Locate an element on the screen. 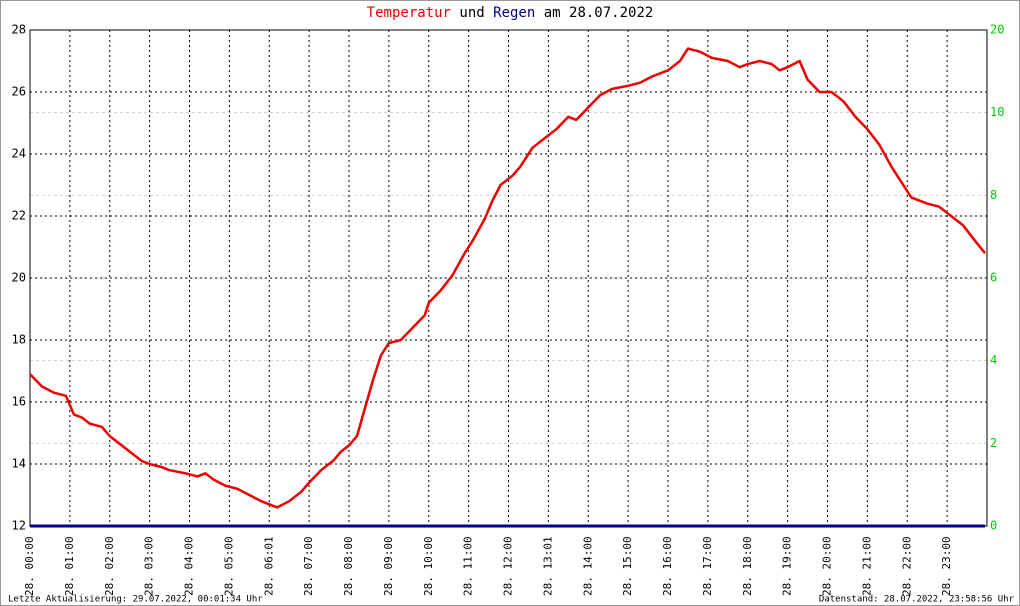 The image size is (1020, 606). y2-tick-label: 2 is located at coordinates (993, 443).